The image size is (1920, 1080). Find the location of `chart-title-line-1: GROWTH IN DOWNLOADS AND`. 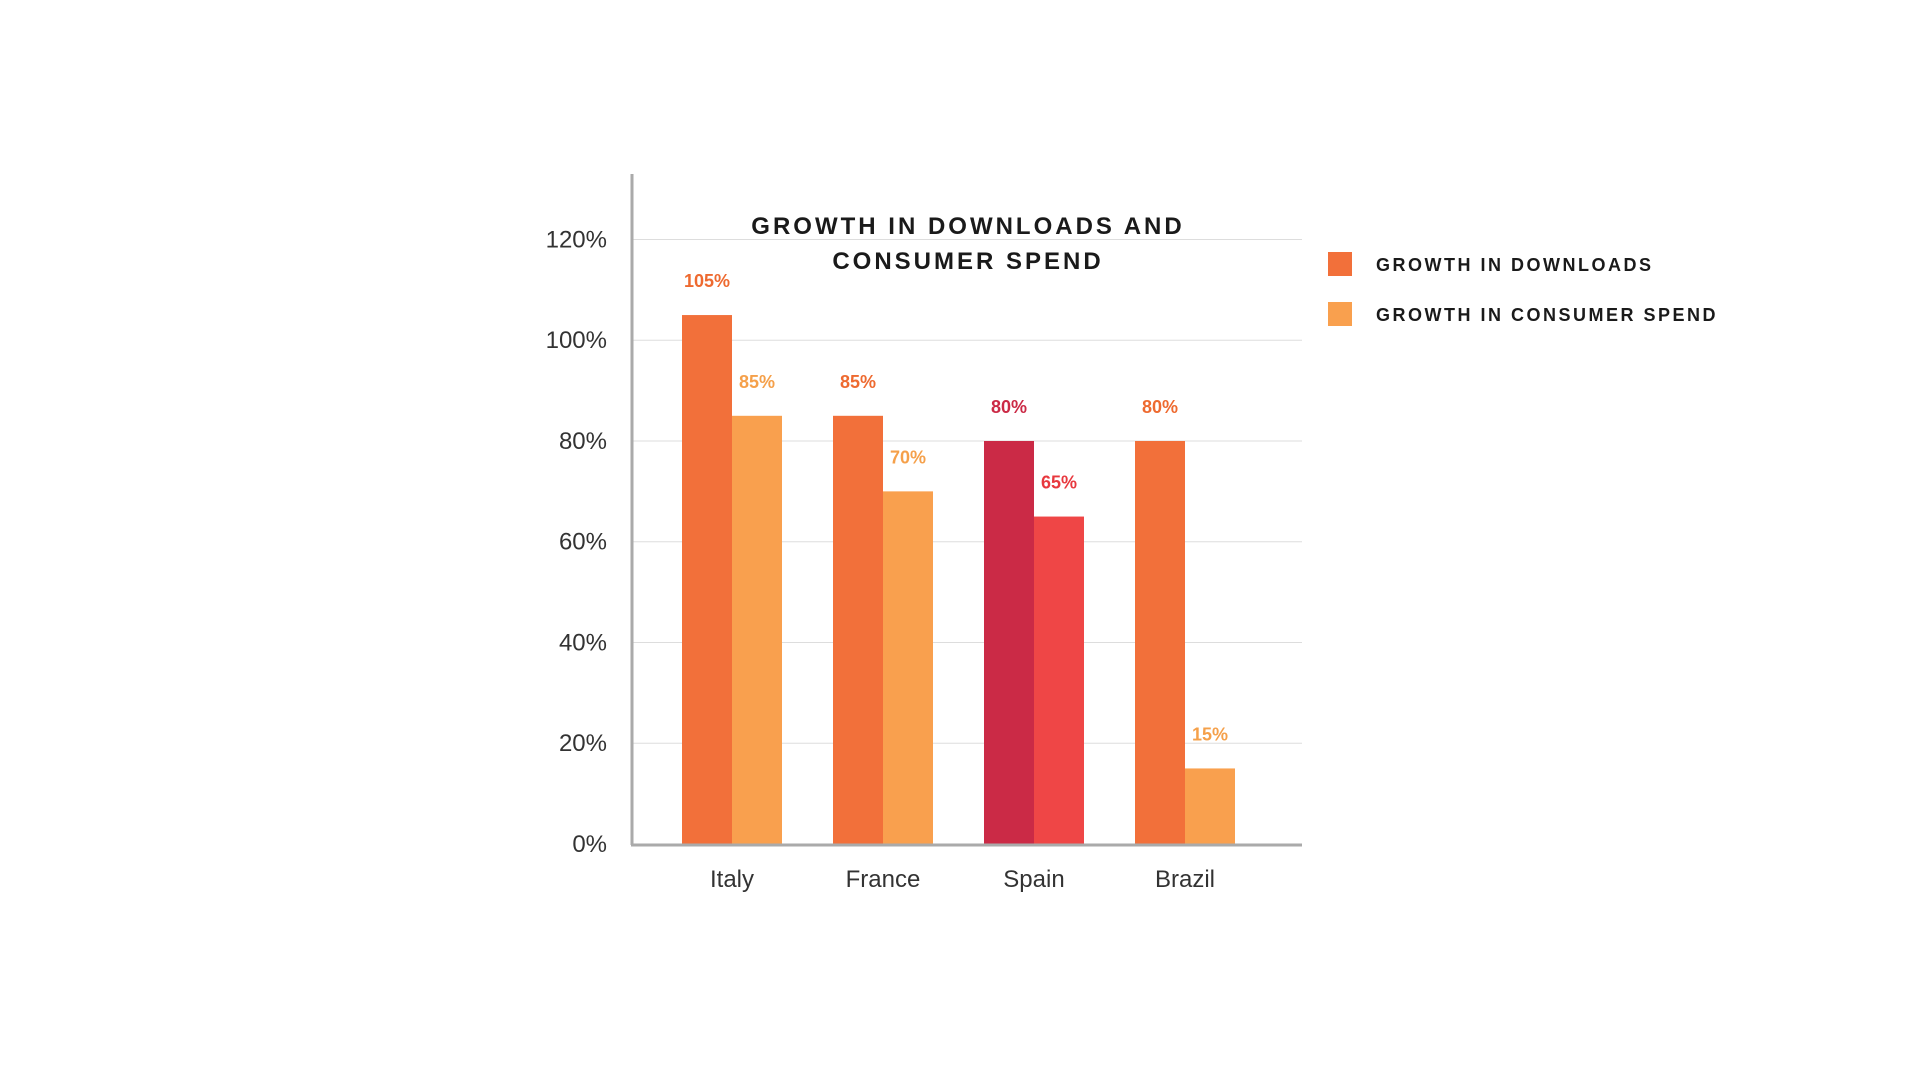

chart-title-line-1: GROWTH IN DOWNLOADS AND is located at coordinates (967, 226).